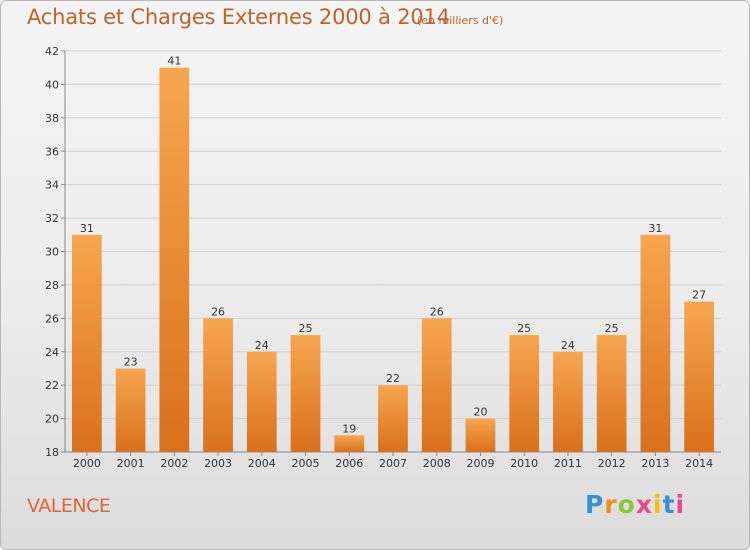 This screenshot has width=750, height=550. I want to click on y-tick-label: 26, so click(52, 318).